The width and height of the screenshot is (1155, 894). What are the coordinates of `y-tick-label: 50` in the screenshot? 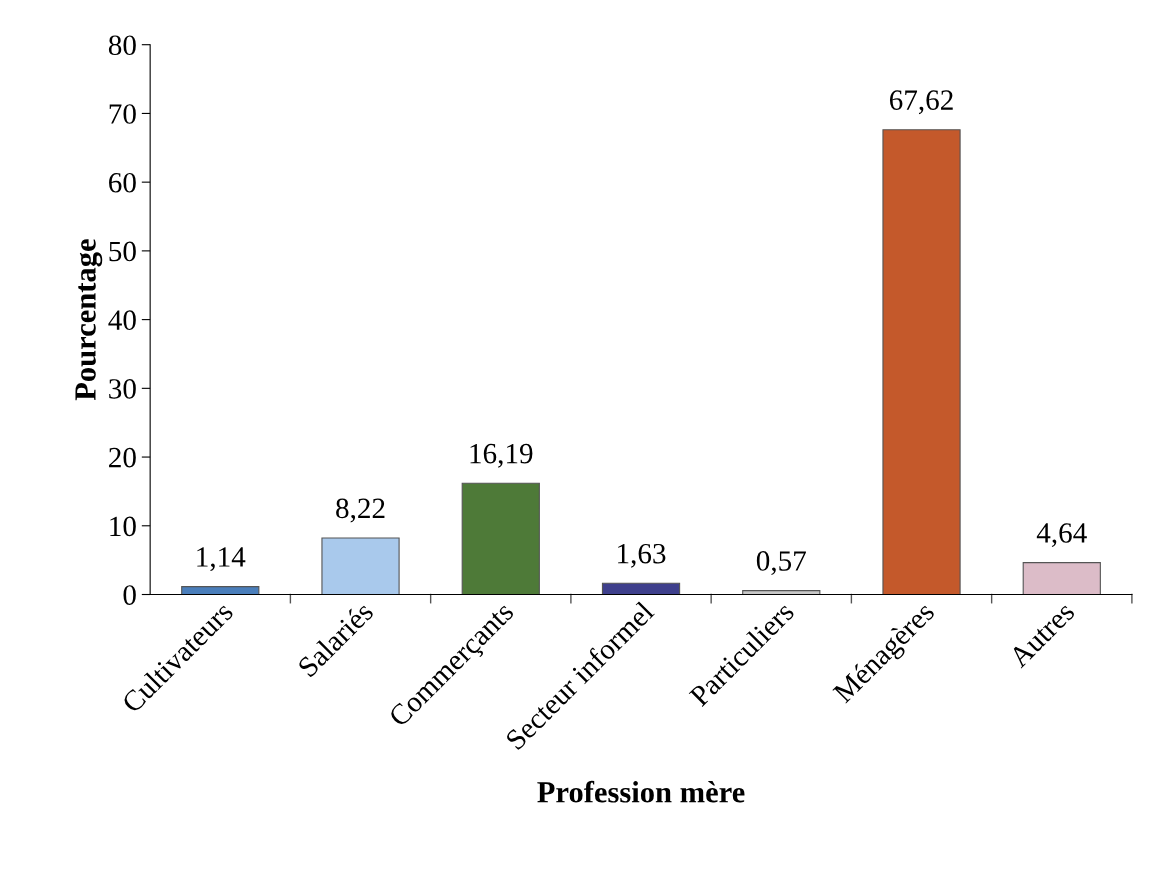 It's located at (122, 251).